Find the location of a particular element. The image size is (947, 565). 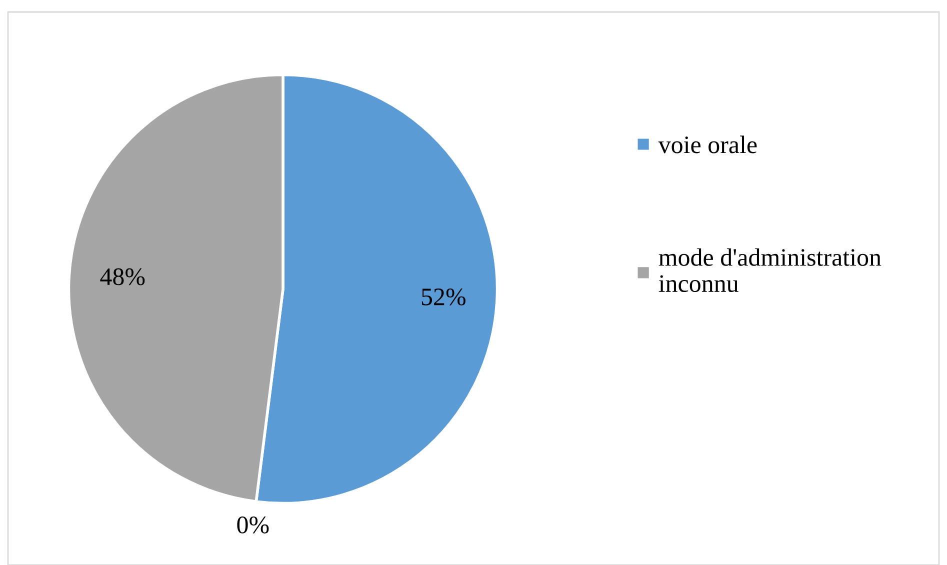

data-label: 52% is located at coordinates (444, 297).